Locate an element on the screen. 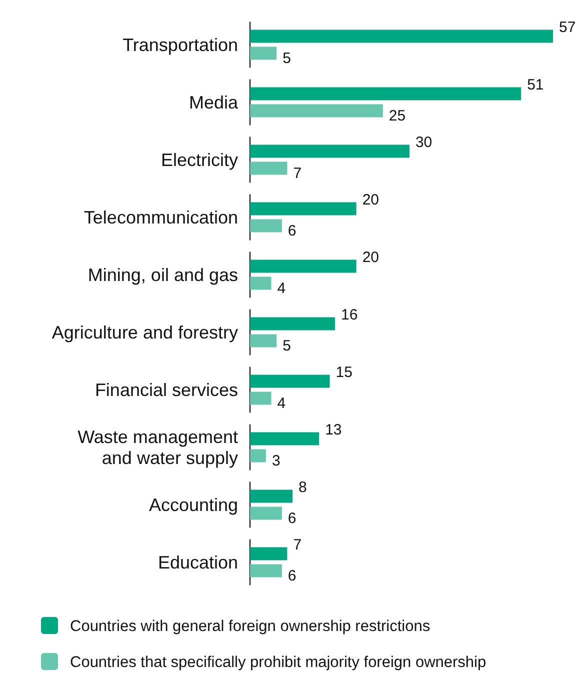 The image size is (586, 690). y-tick-label: Transportation is located at coordinates (180, 44).